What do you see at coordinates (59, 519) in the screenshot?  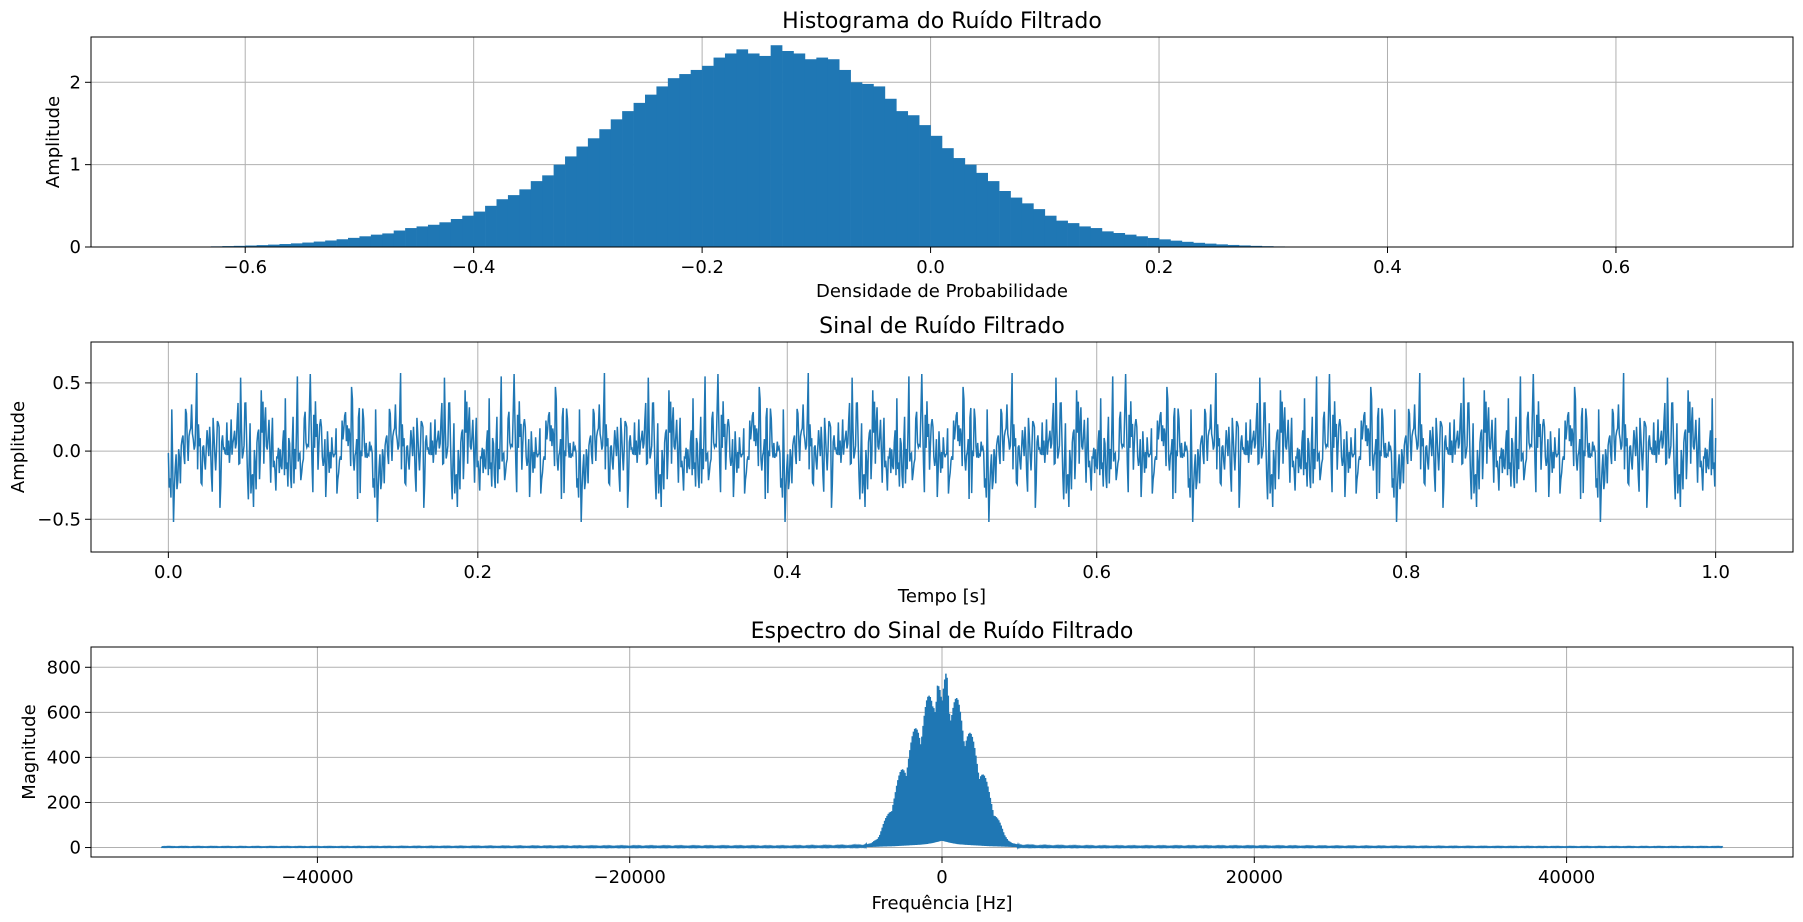 I see `y-tick-label: −0.5` at bounding box center [59, 519].